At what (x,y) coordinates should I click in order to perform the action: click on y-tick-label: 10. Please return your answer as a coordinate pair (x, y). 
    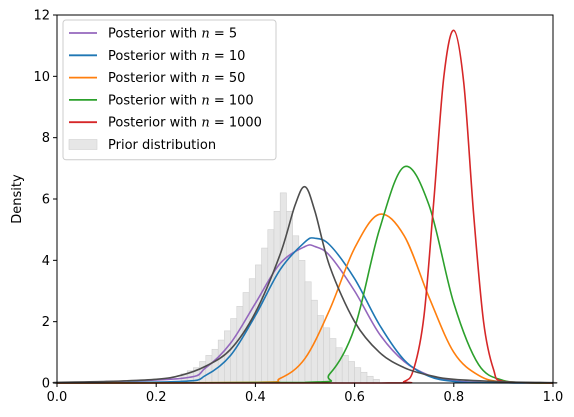
    Looking at the image, I should click on (41, 77).